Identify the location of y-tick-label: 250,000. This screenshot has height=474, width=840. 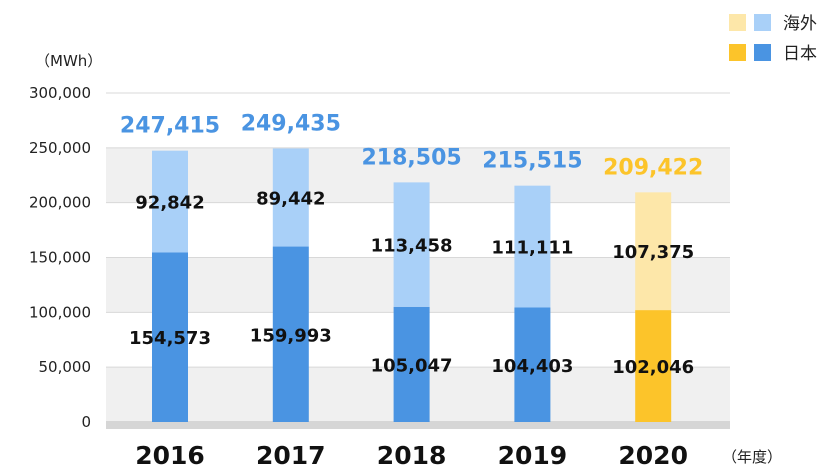
(60, 148).